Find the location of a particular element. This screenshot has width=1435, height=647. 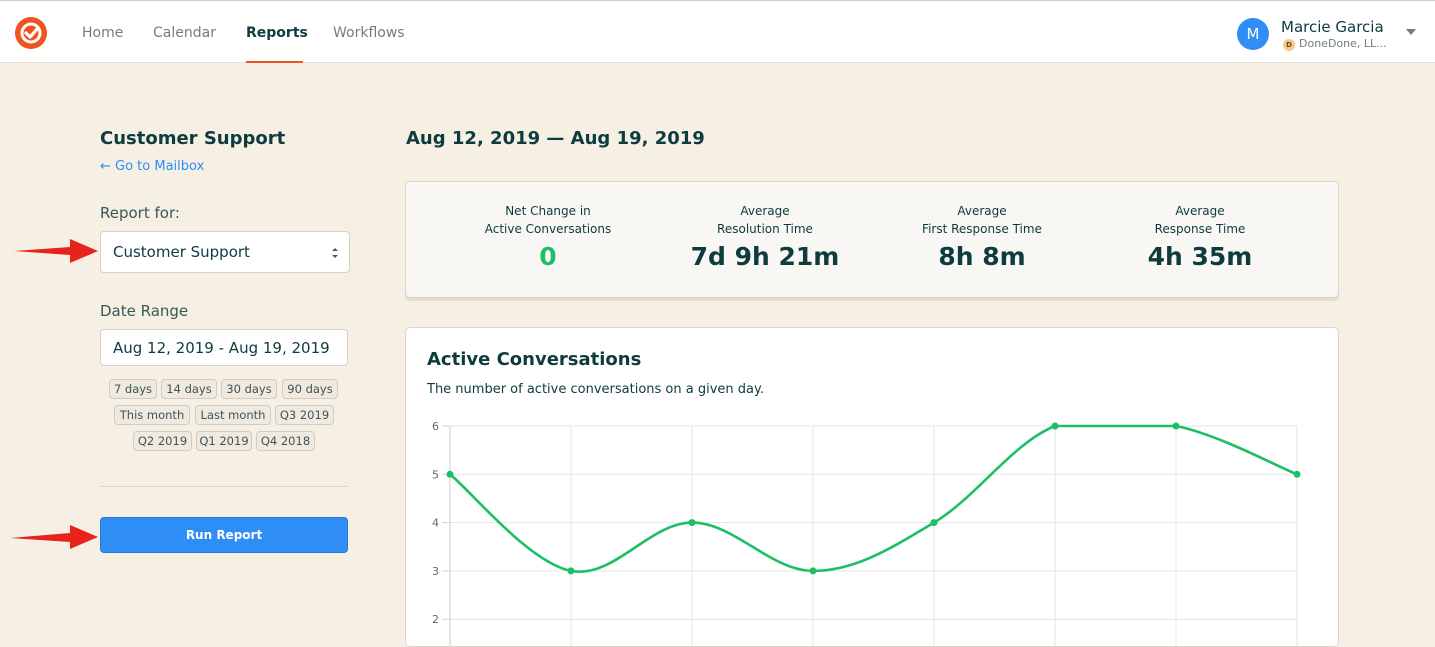

checkmark-logo-icon is located at coordinates (31, 33).